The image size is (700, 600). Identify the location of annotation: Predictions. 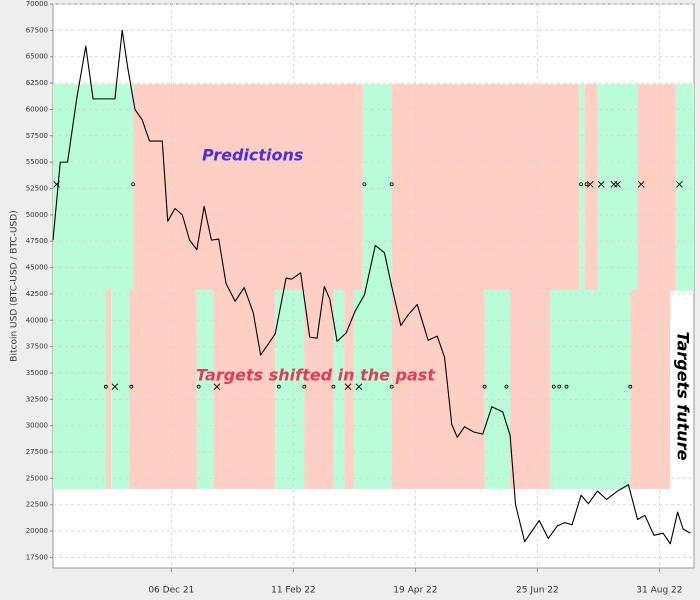
(252, 155).